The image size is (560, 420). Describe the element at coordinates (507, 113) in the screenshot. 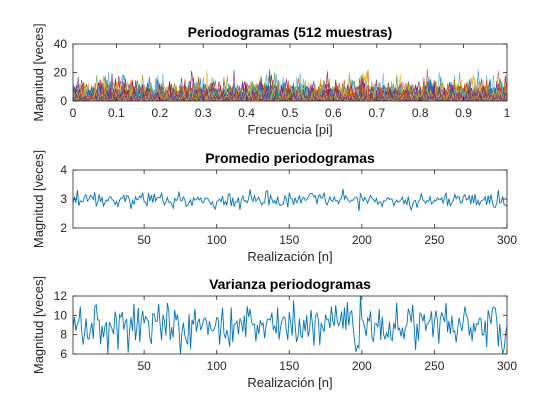

I see `x-tick-label: 1` at that location.